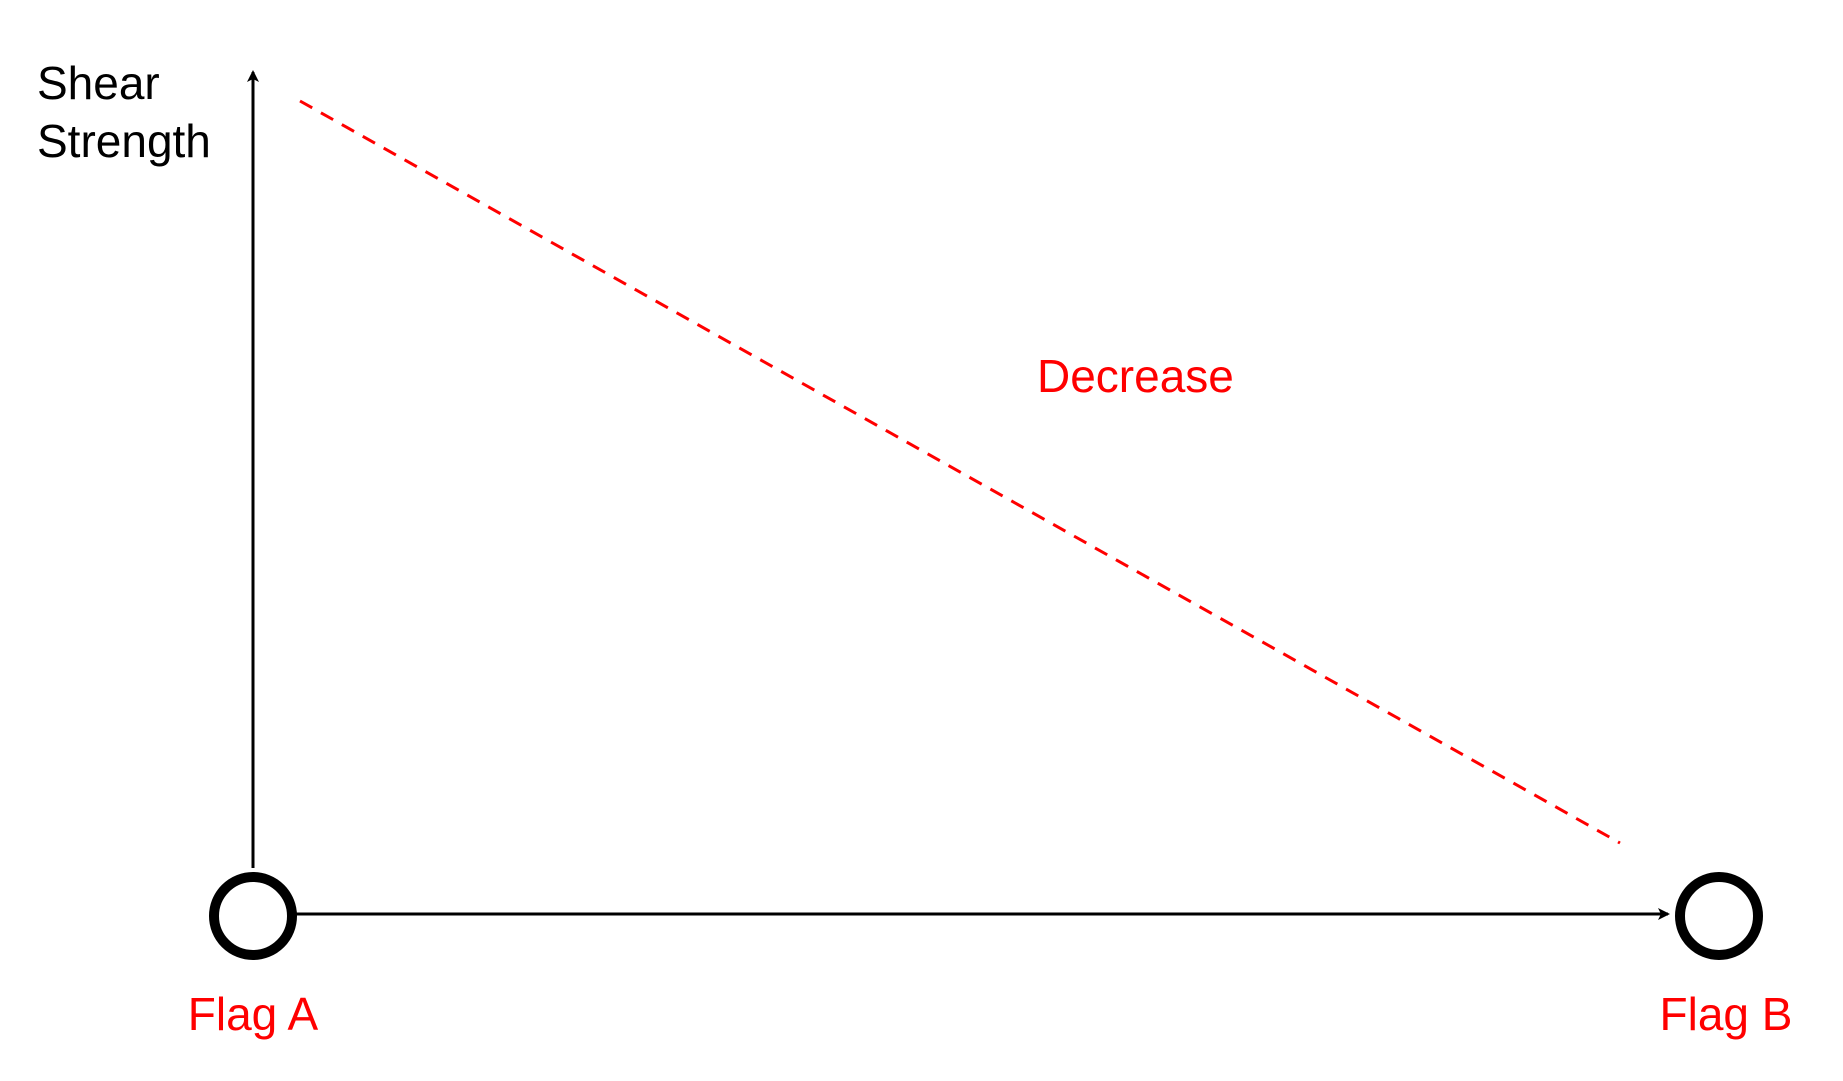 The height and width of the screenshot is (1081, 1843). I want to click on y-axis-label-line2: Strength, so click(124, 141).